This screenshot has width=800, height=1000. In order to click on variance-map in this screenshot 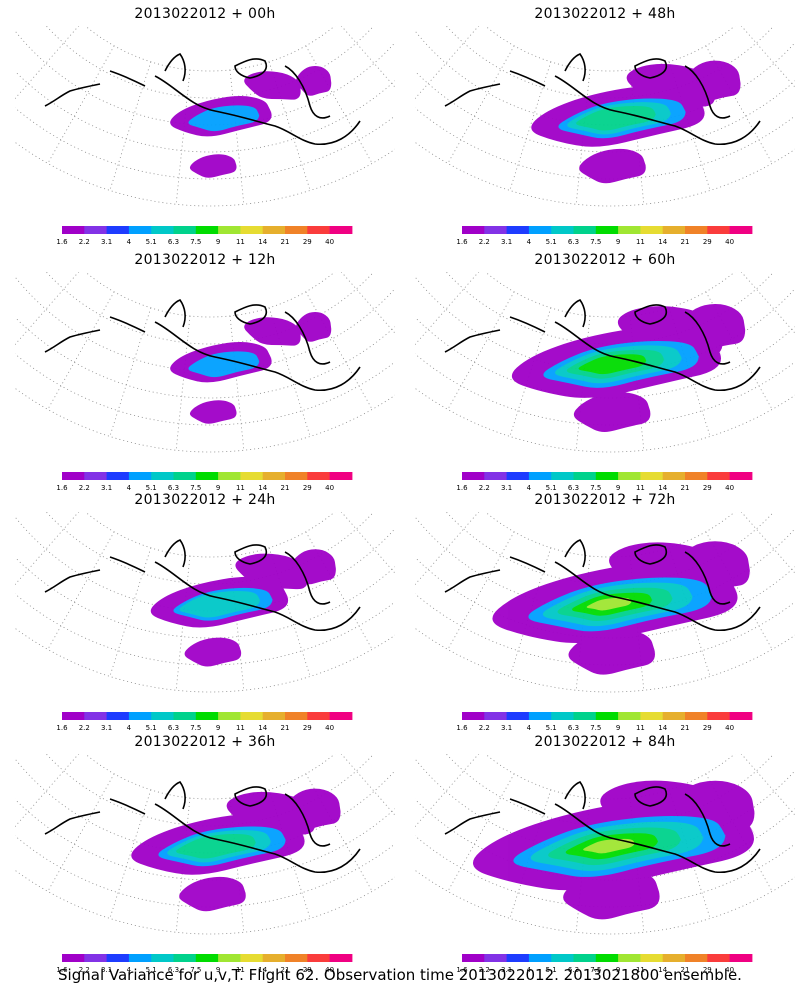, I will do `click(605, 844)`.